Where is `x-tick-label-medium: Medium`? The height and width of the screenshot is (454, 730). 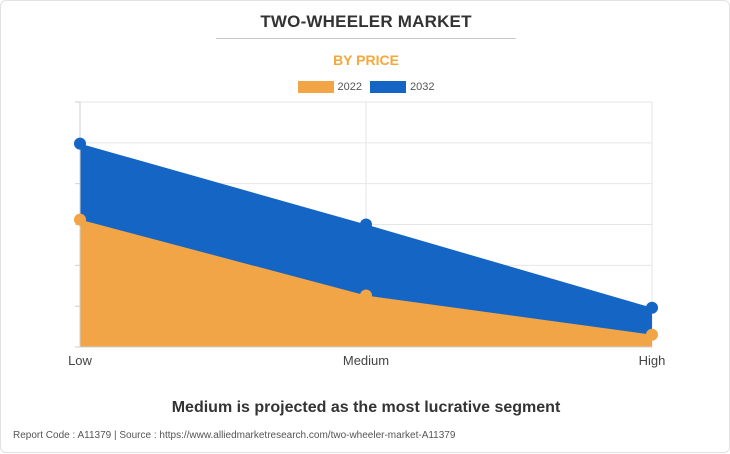 x-tick-label-medium: Medium is located at coordinates (366, 360).